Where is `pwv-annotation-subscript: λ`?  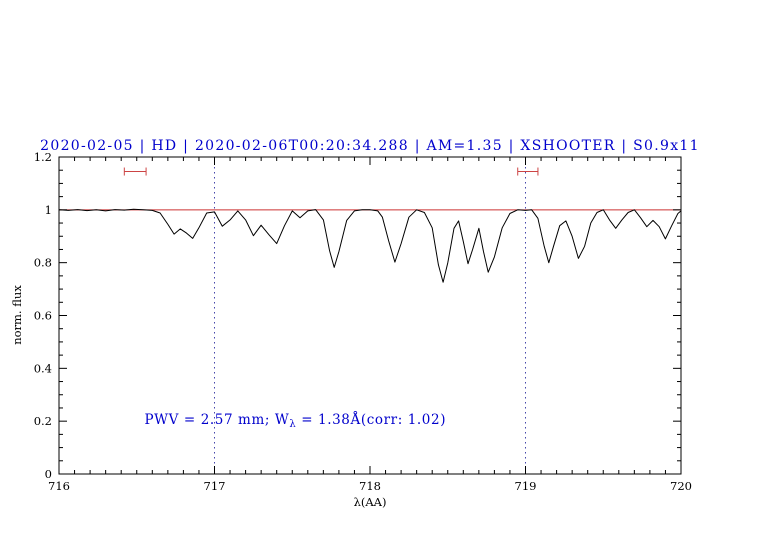 pwv-annotation-subscript: λ is located at coordinates (292, 424).